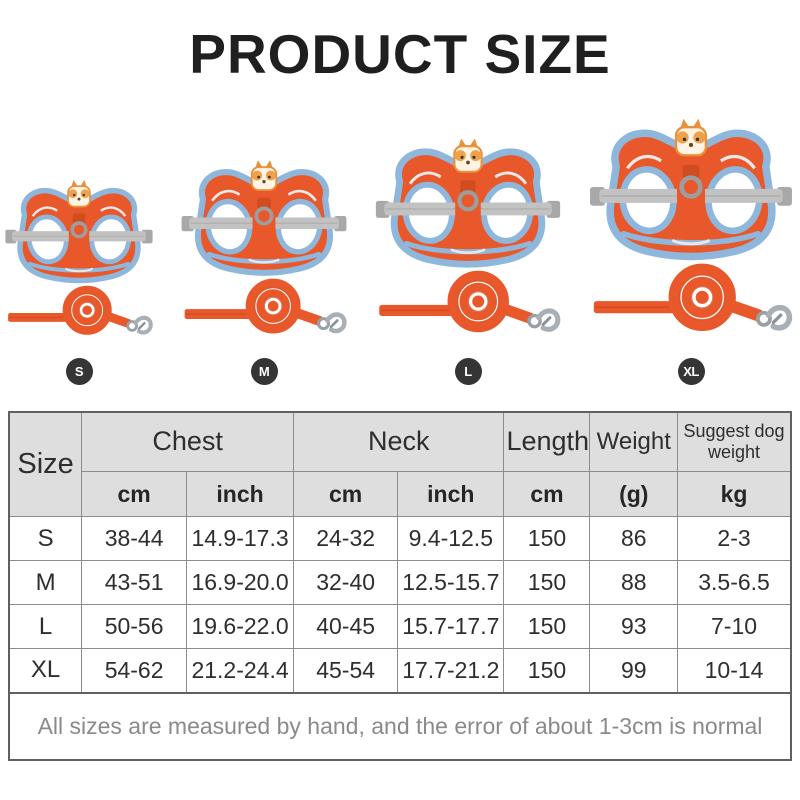 Image resolution: width=800 pixels, height=800 pixels. What do you see at coordinates (240, 582) in the screenshot?
I see `cell-chest-inch: 16.9-20.0` at bounding box center [240, 582].